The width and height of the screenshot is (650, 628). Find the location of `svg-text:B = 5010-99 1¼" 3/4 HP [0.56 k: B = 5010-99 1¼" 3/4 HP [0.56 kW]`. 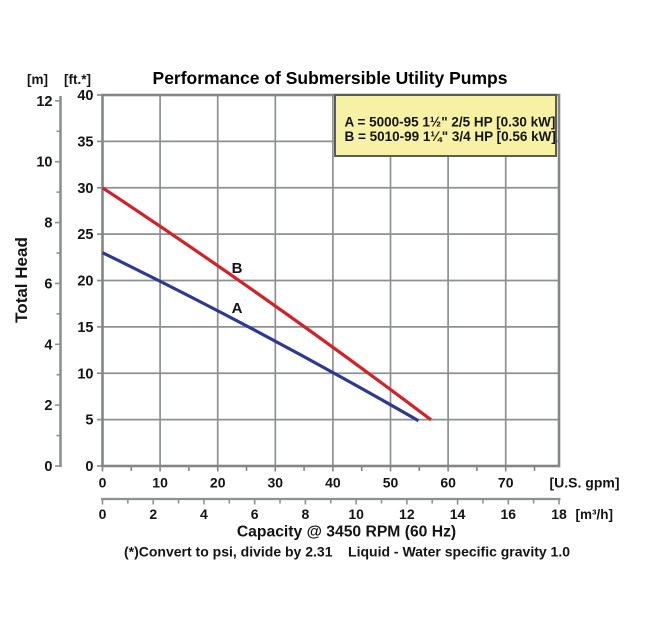

svg-text:B = 5010-99 1¼" 3/4 HP [0.56 k: B = 5010-99 1¼" 3/4 HP [0.56 kW] is located at coordinates (450, 136).